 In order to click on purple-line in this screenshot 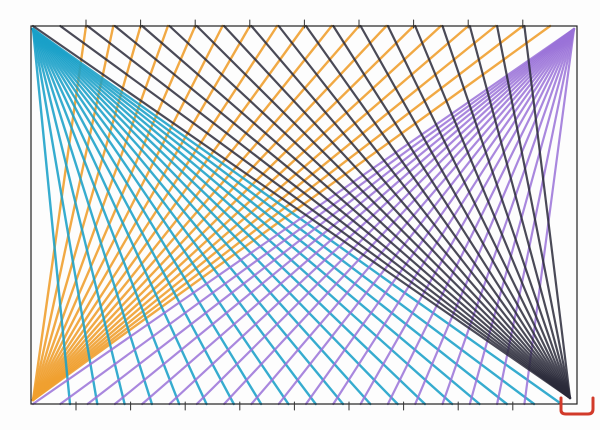, I will do `click(549, 216)`.